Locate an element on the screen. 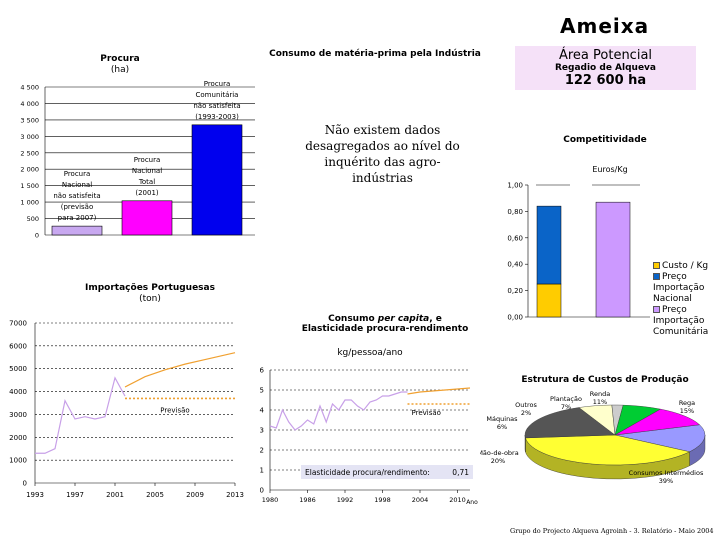 The height and width of the screenshot is (540, 720). y-tick-label: 0,80 is located at coordinates (515, 212).